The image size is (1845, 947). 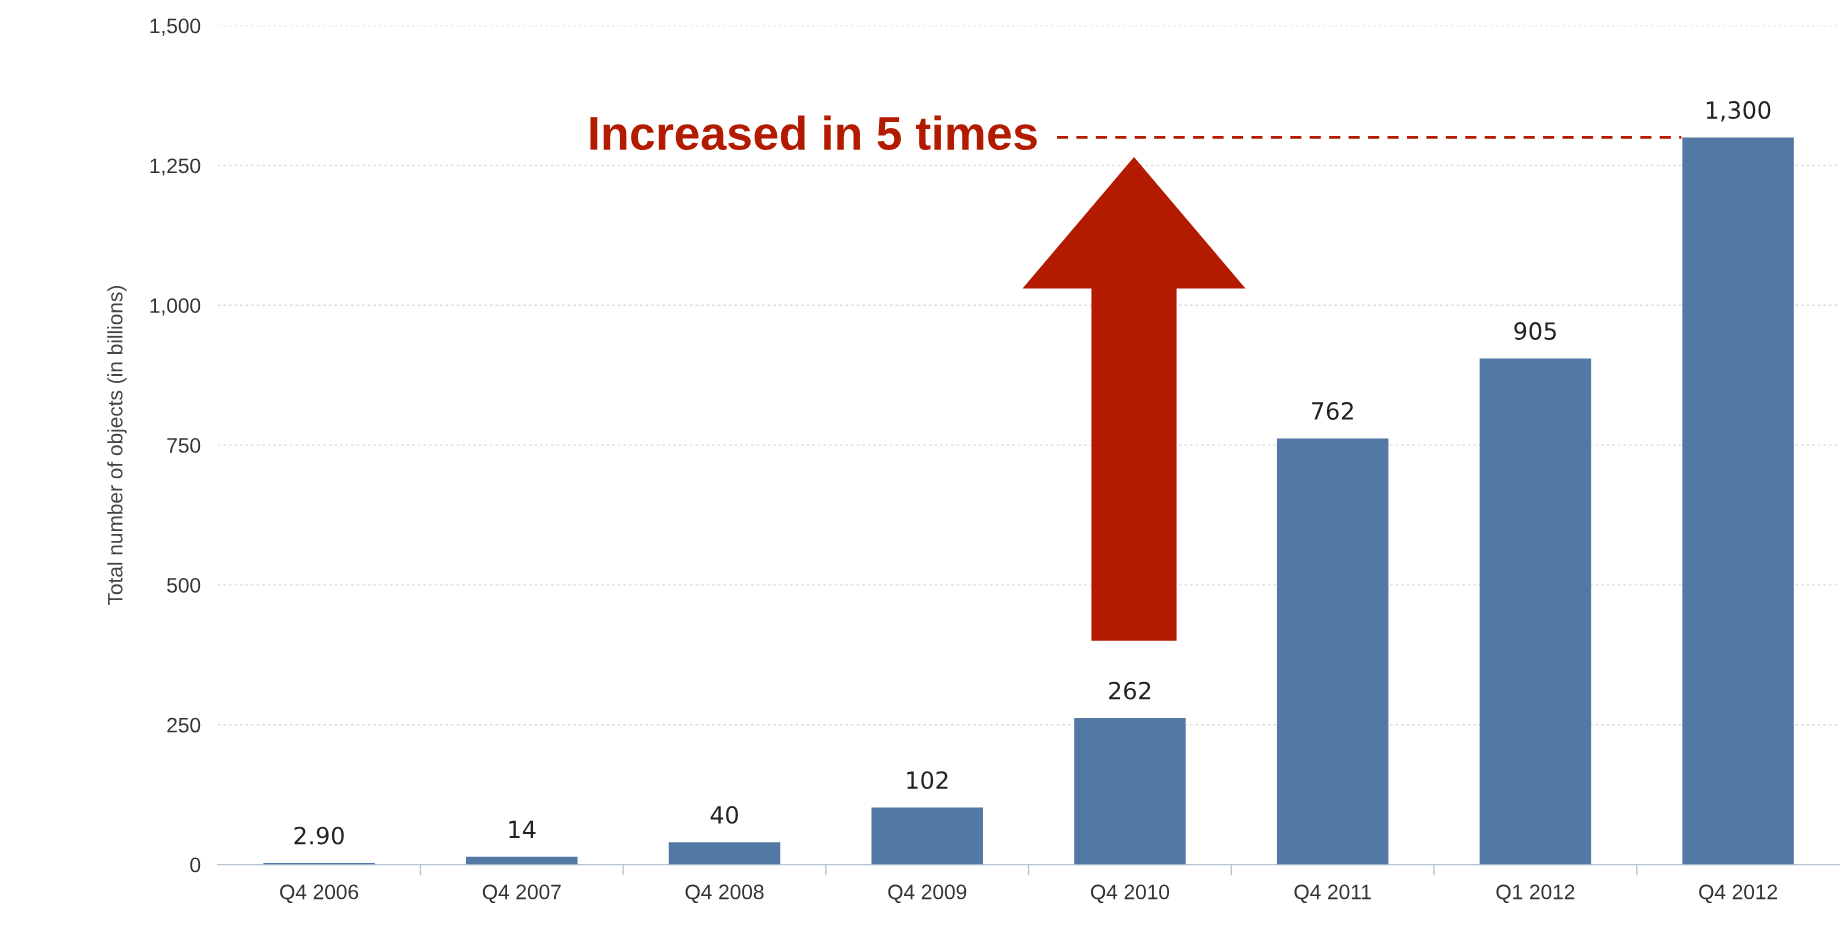 What do you see at coordinates (175, 167) in the screenshot?
I see `y-tick-label: 1,250` at bounding box center [175, 167].